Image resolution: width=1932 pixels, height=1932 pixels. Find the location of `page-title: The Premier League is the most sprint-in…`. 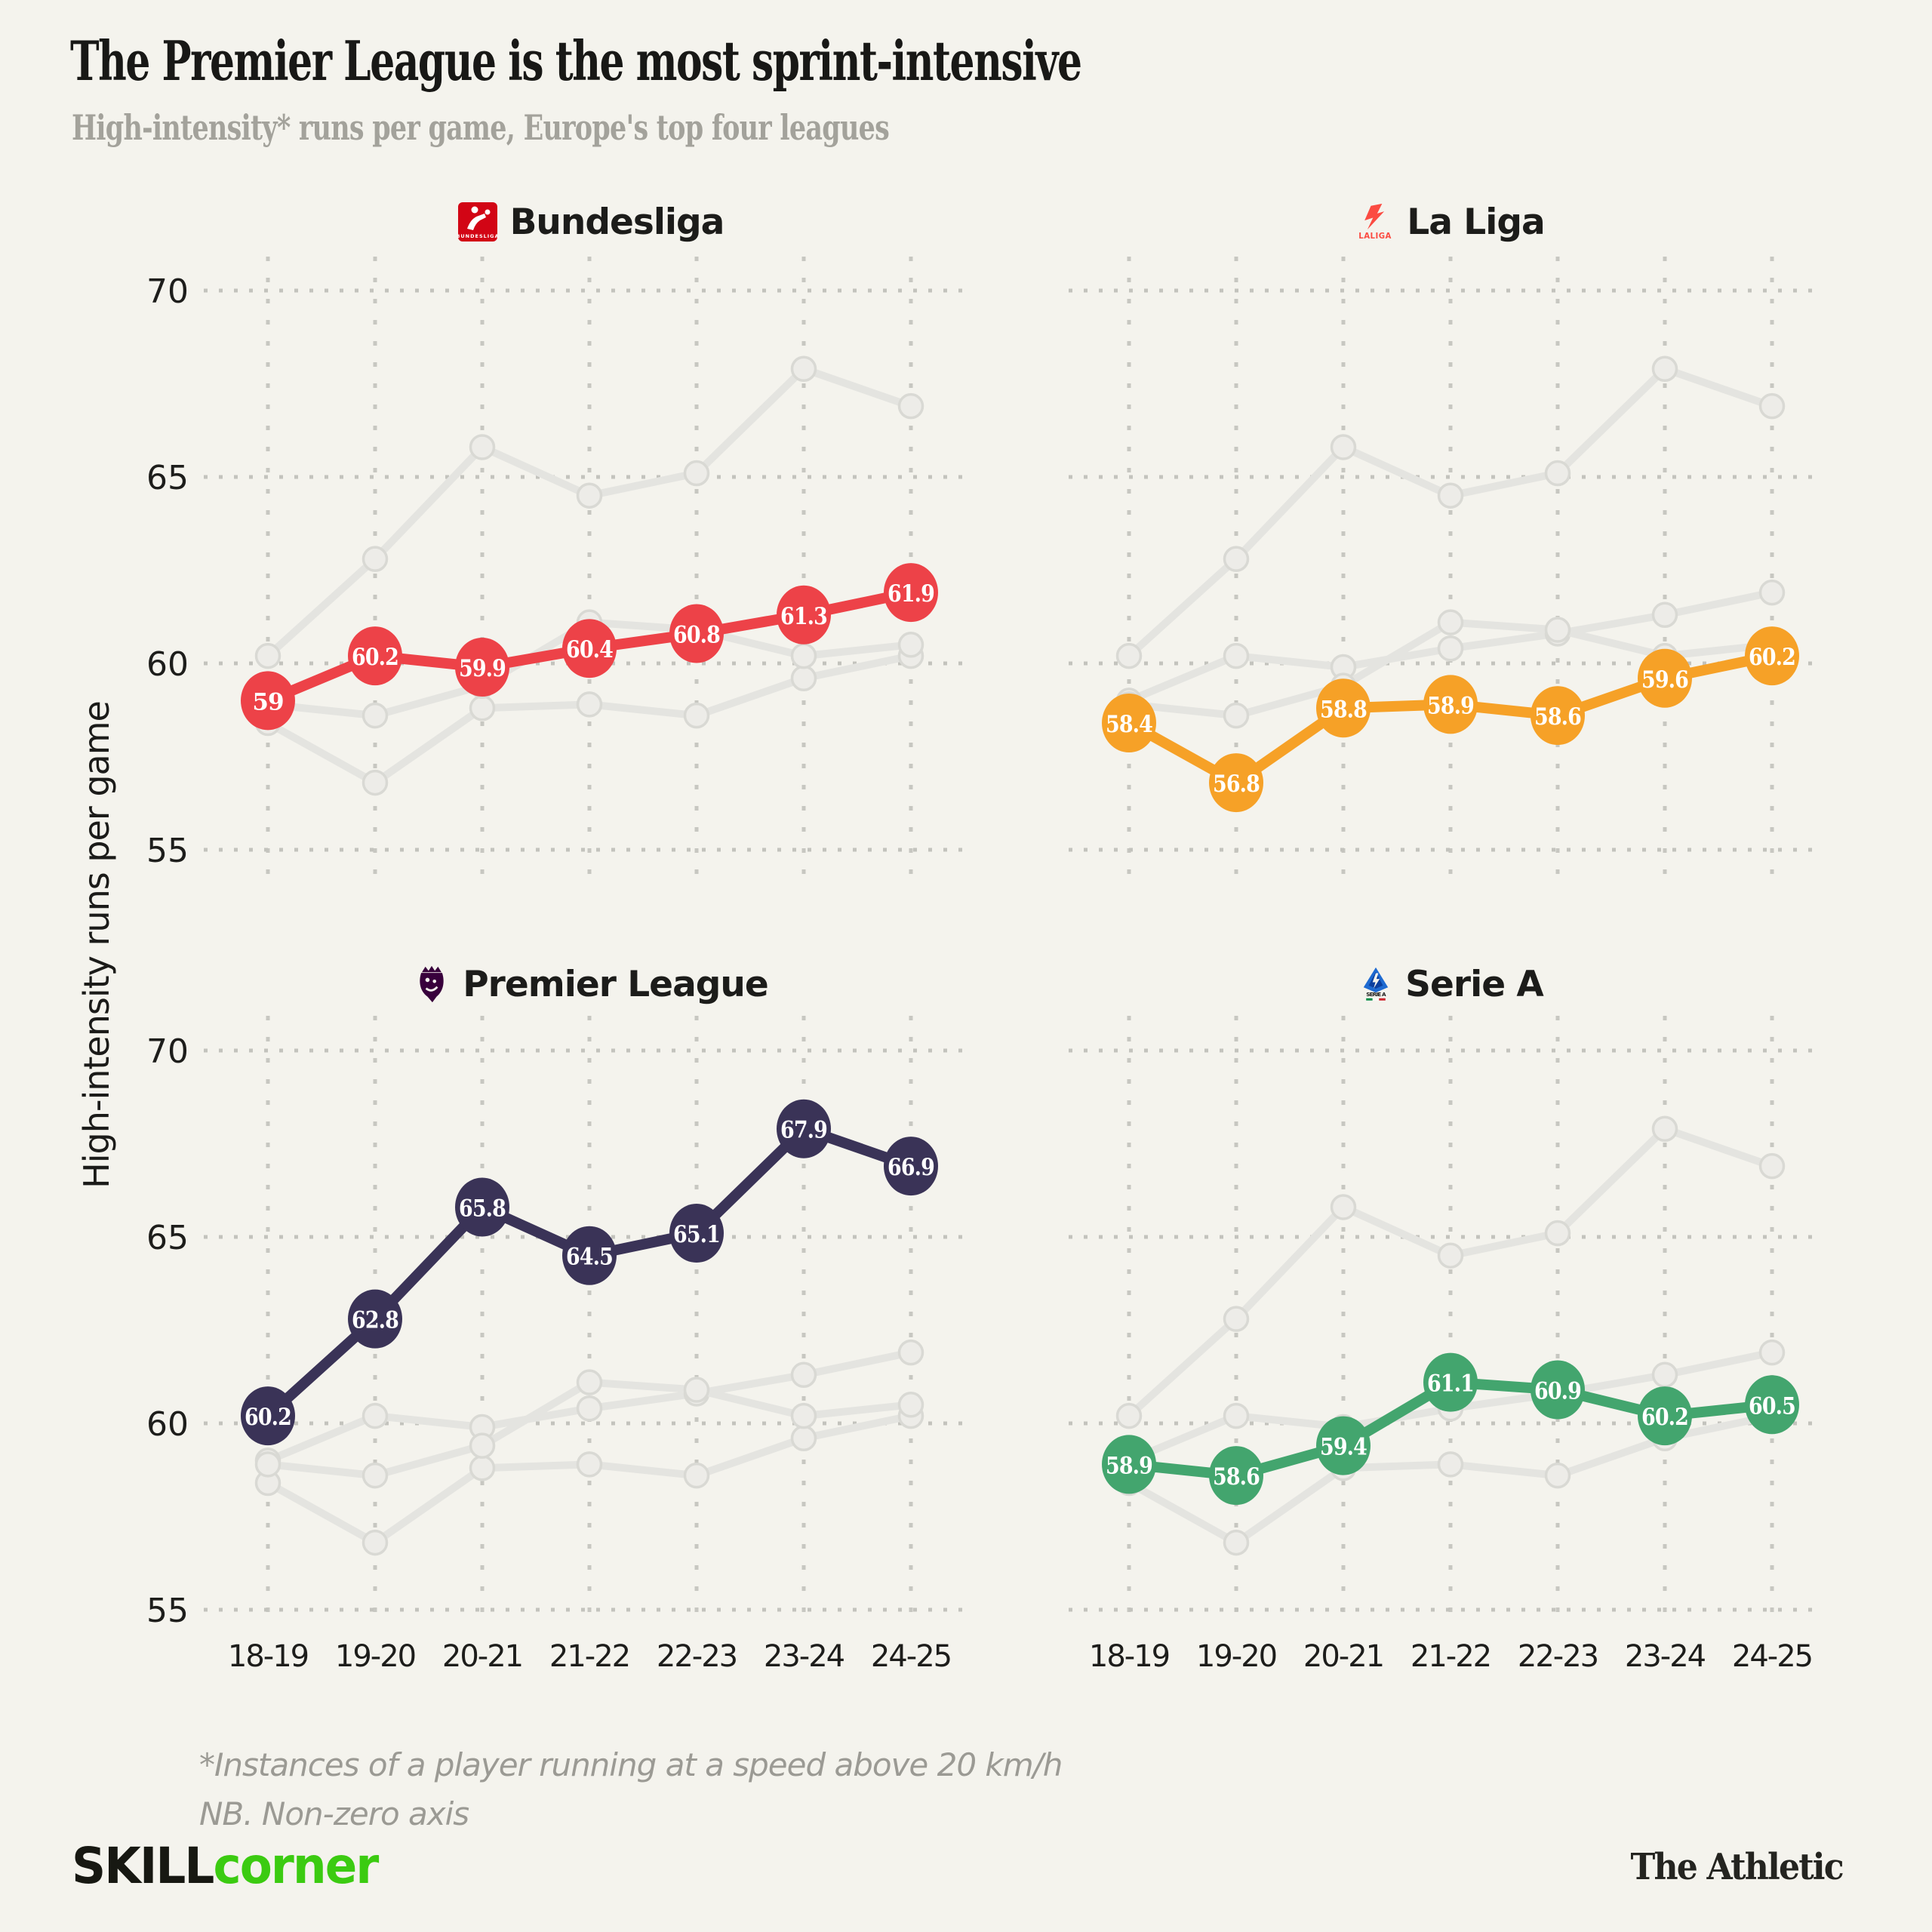

page-title: The Premier League is the most sprint-in… is located at coordinates (576, 61).